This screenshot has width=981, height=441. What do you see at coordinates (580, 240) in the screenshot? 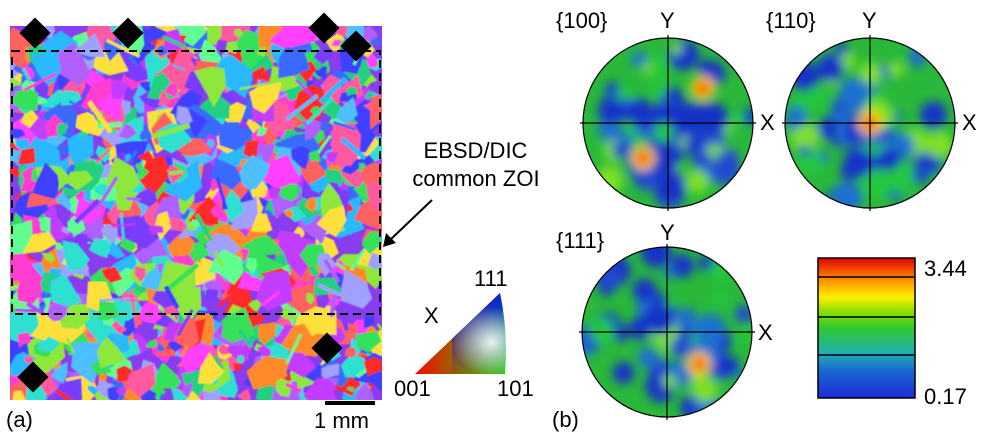
I see `pole-family-111-label: {111}` at bounding box center [580, 240].